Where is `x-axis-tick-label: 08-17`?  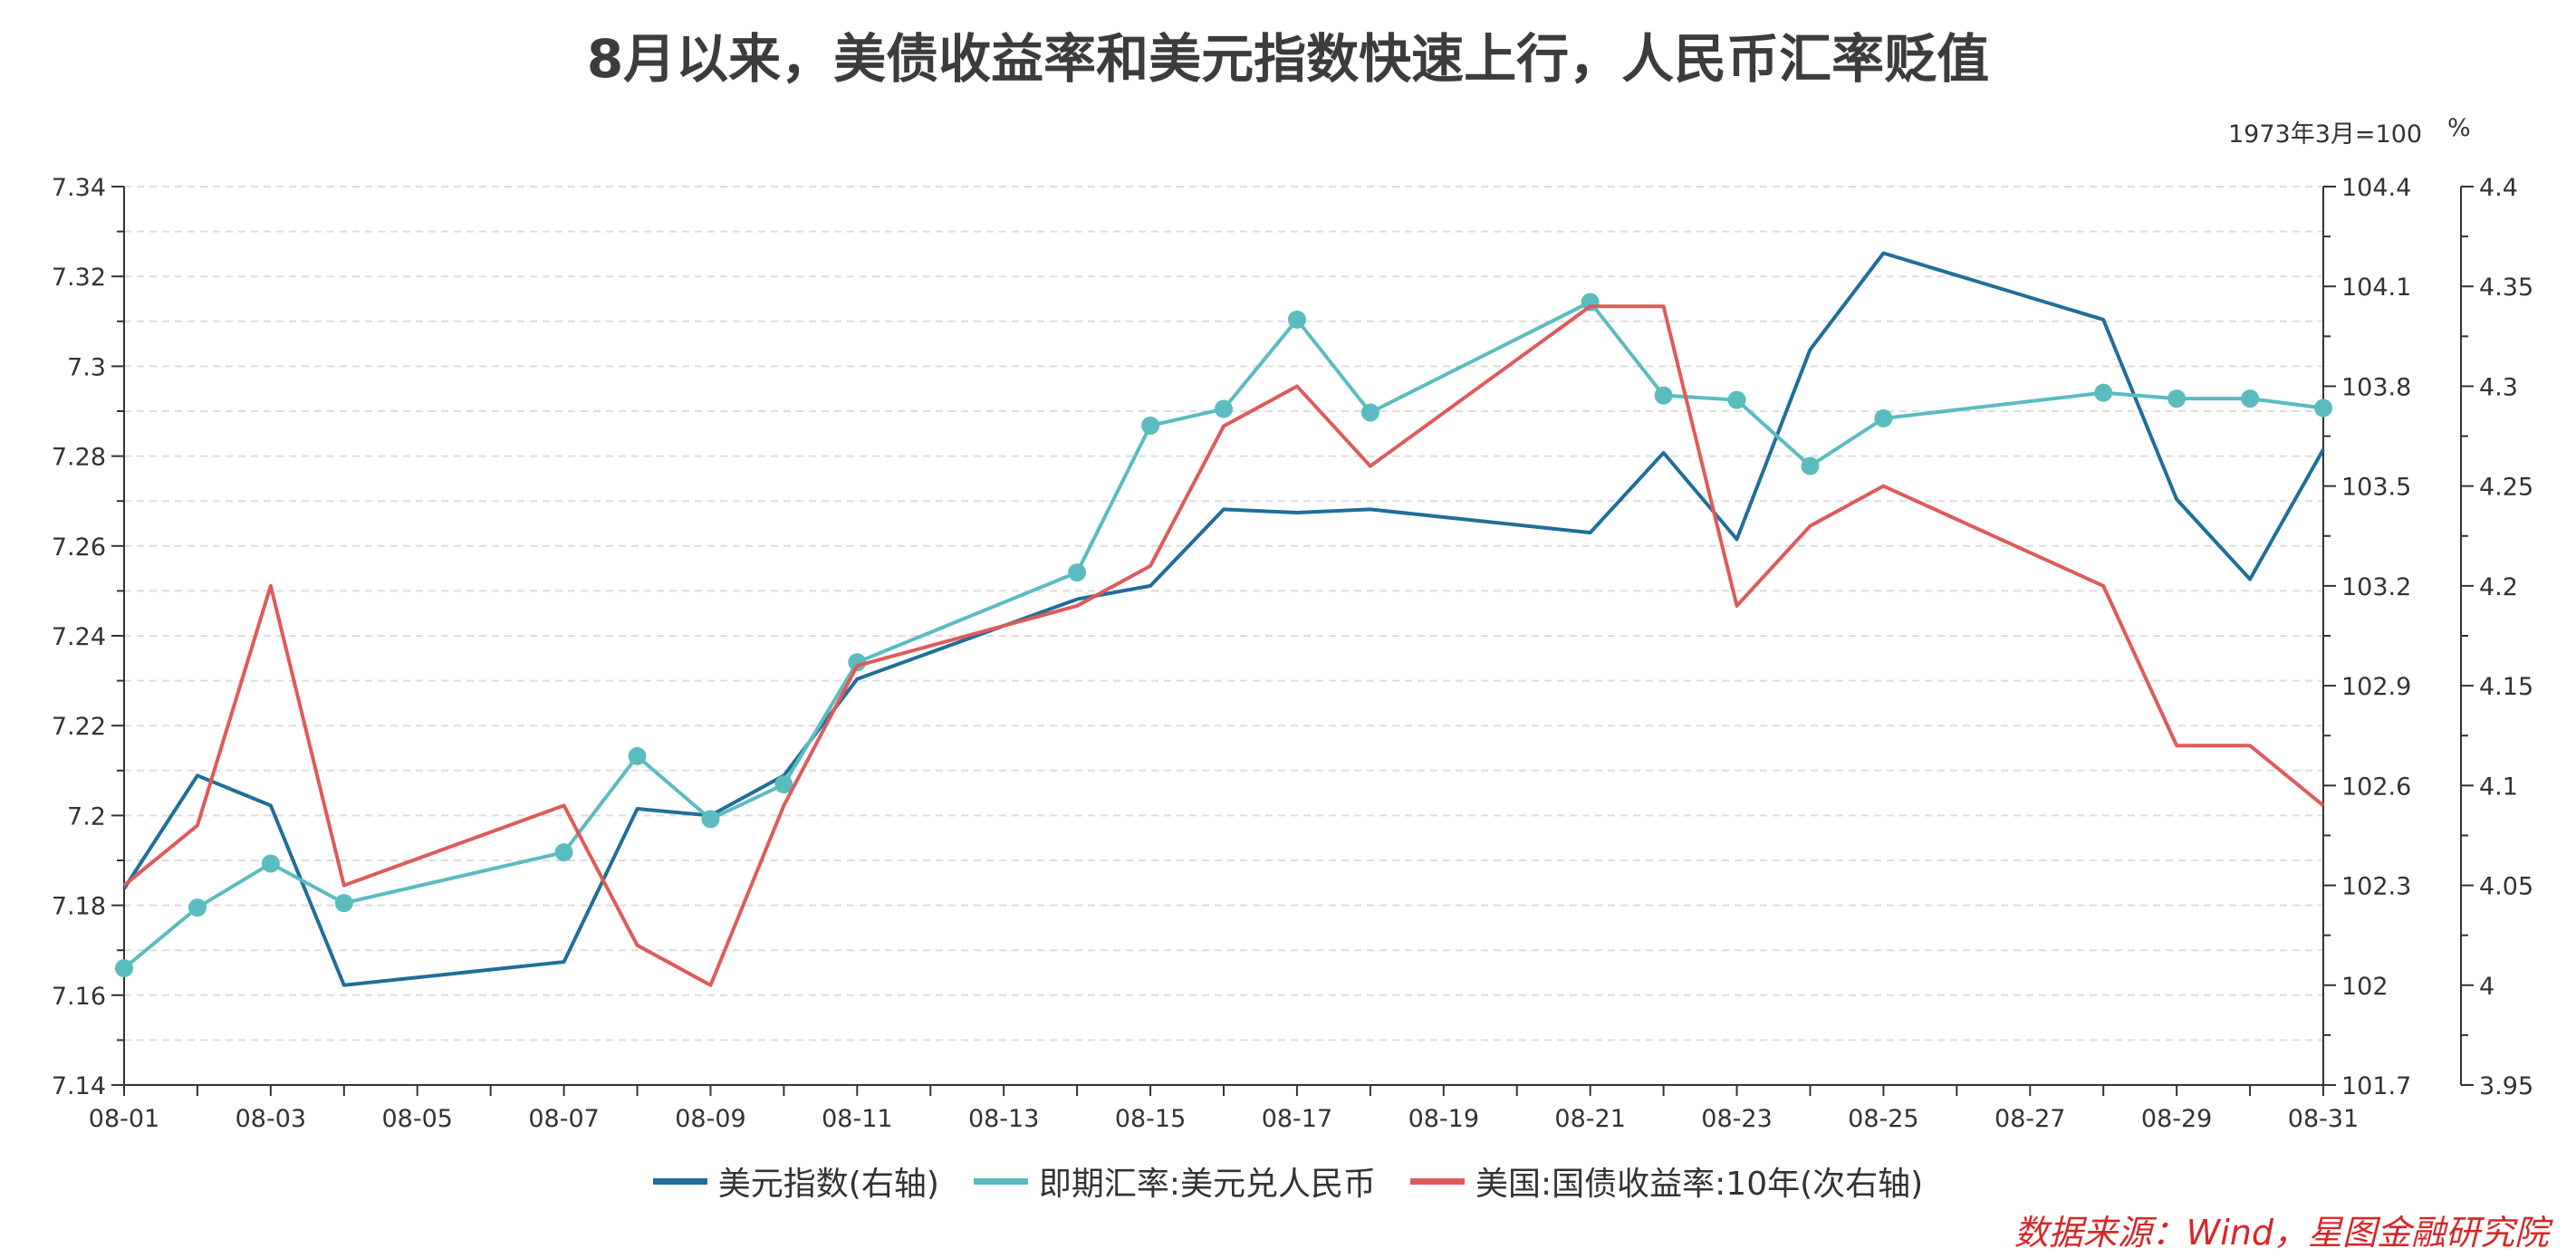 x-axis-tick-label: 08-17 is located at coordinates (1297, 1119).